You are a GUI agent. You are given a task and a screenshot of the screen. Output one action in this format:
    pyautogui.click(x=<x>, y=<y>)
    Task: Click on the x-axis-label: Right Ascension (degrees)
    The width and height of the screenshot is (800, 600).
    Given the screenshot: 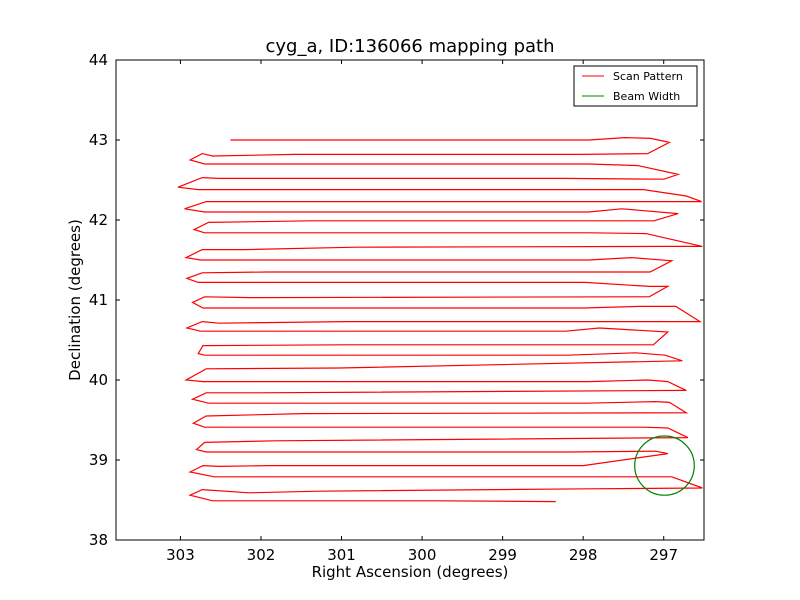 What is the action you would take?
    pyautogui.click(x=410, y=572)
    